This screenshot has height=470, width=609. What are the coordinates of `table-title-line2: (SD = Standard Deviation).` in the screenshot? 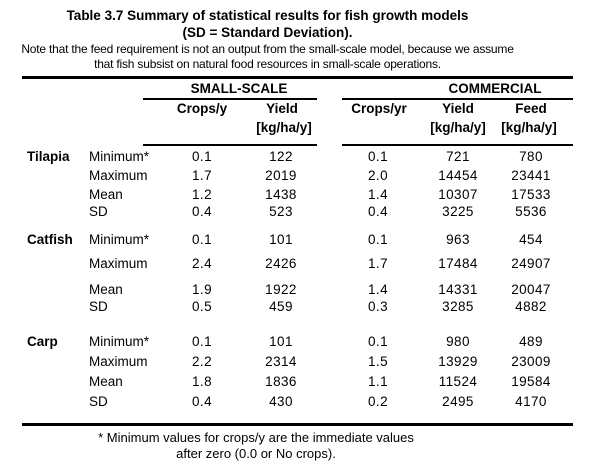 It's located at (267, 32).